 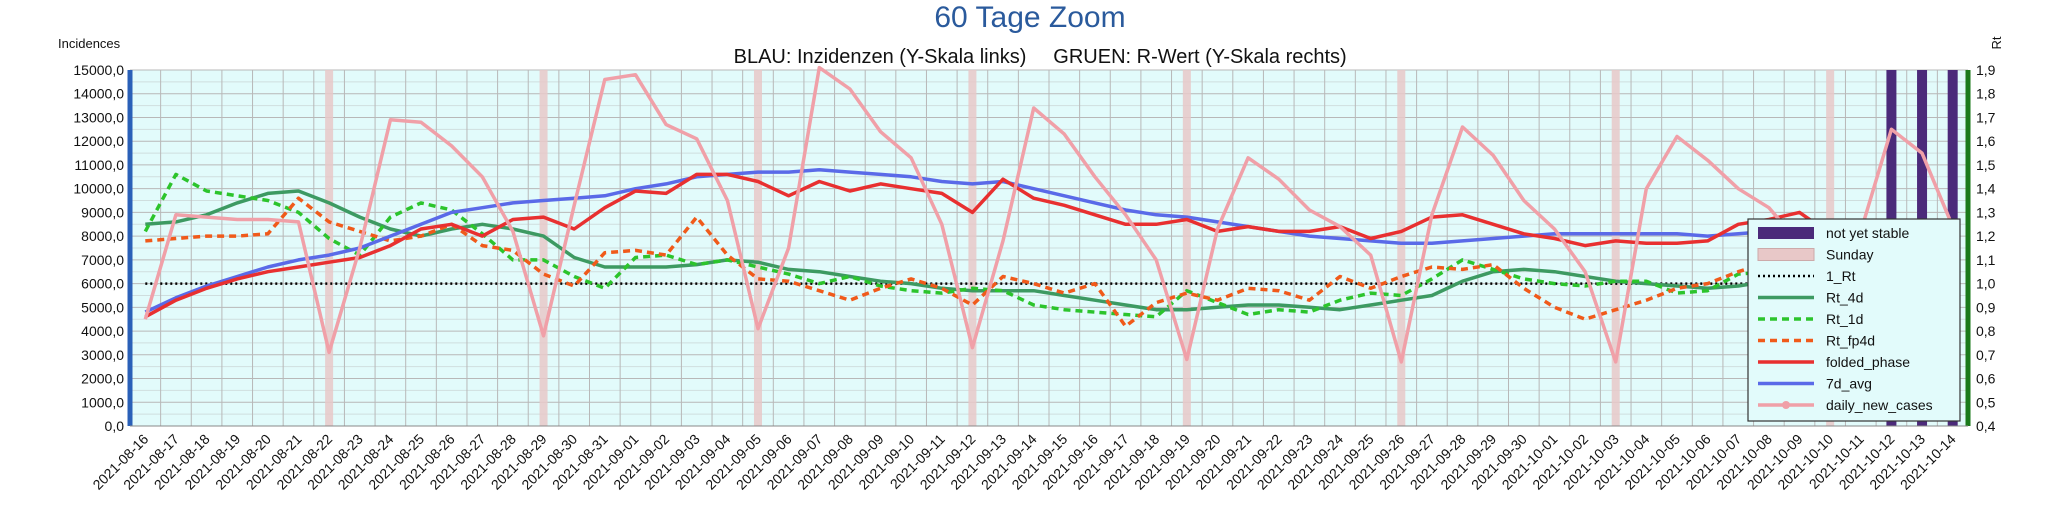 What do you see at coordinates (1867, 233) in the screenshot?
I see `legend-label: not yet stable` at bounding box center [1867, 233].